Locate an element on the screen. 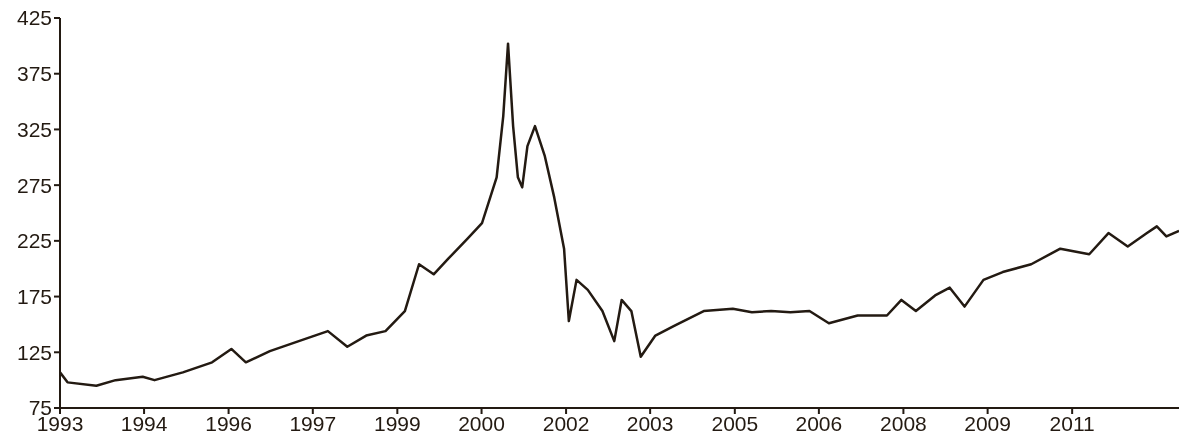  x-tick-label: 2003 is located at coordinates (650, 423).